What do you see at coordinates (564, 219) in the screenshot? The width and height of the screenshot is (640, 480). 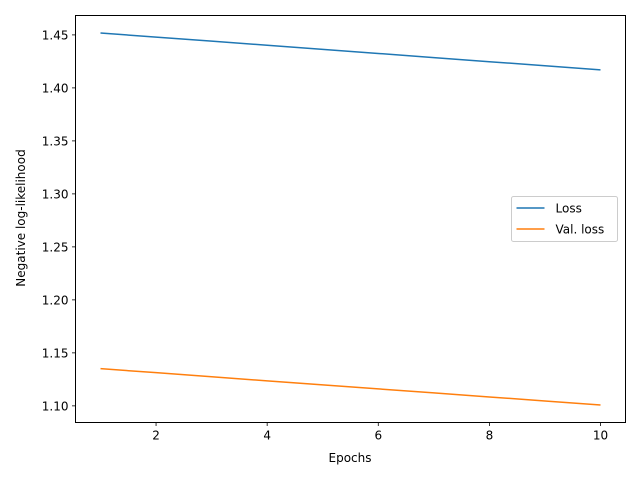 I see `legend: Loss Val. loss` at bounding box center [564, 219].